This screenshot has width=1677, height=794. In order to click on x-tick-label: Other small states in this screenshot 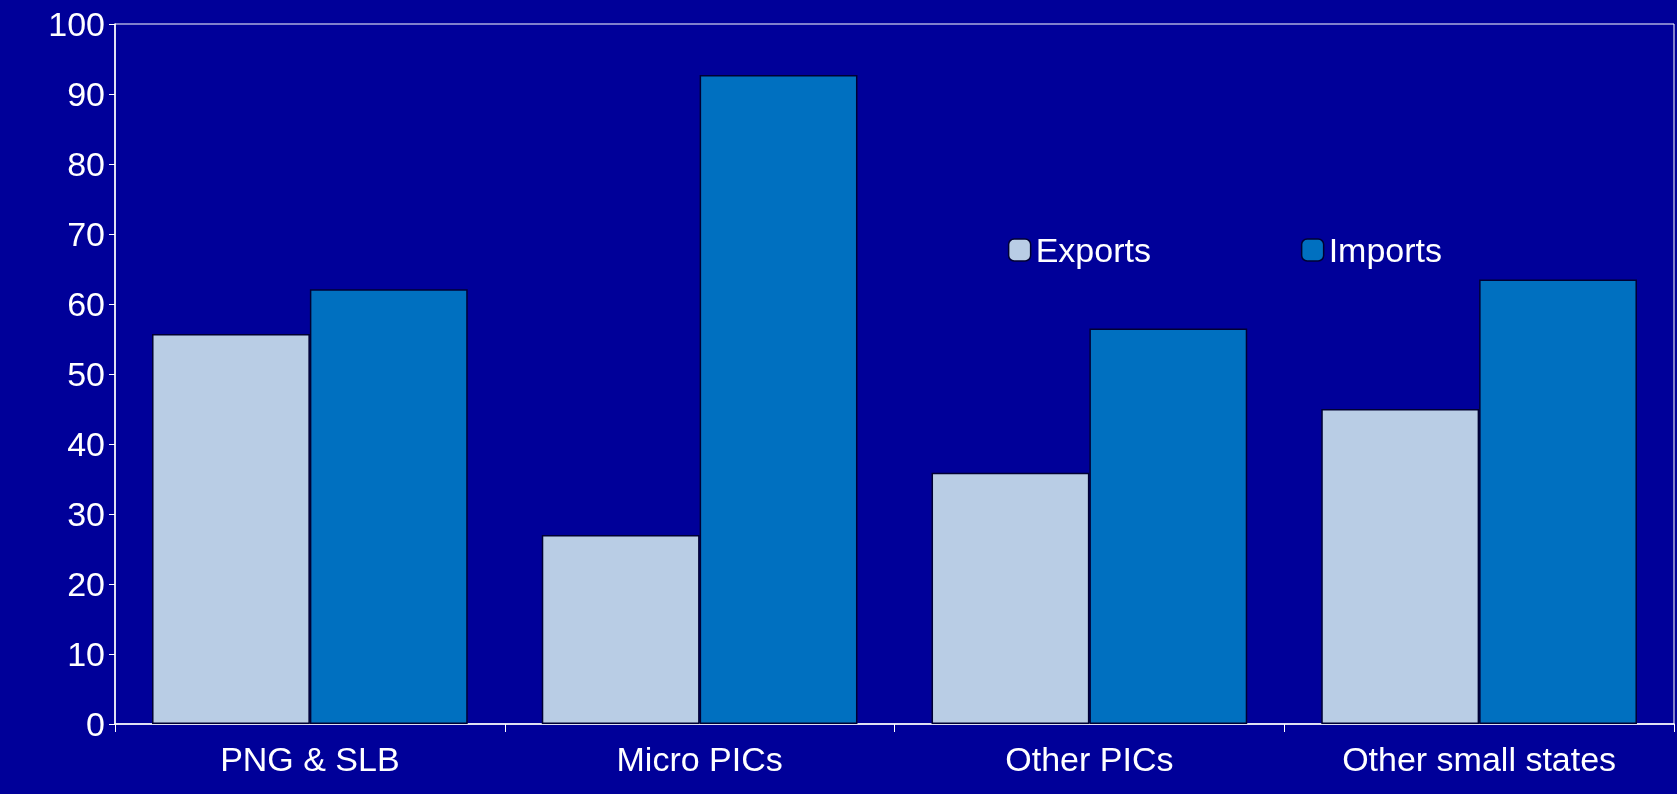, I will do `click(1479, 759)`.